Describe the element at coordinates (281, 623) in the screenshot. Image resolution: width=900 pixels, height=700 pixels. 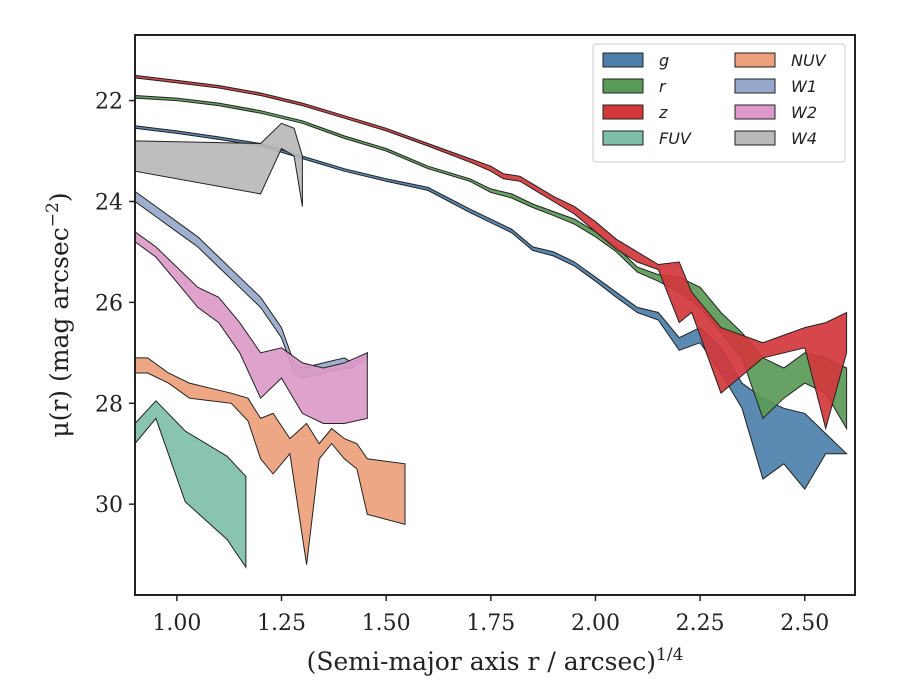
I see `x-tick-label: 1.25` at that location.